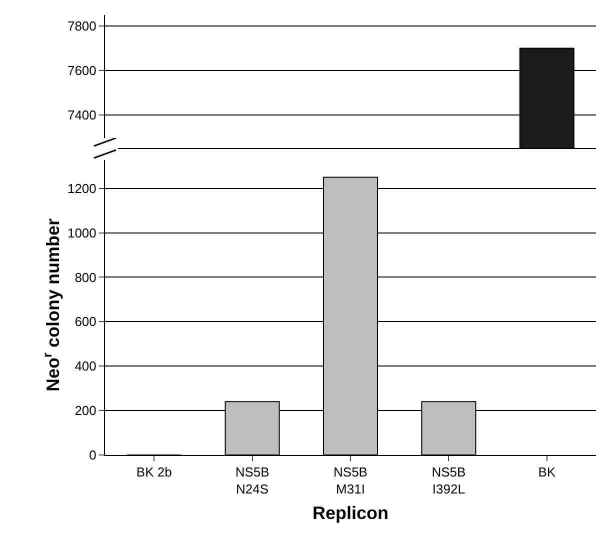  Describe the element at coordinates (350, 513) in the screenshot. I see `x-axis-title: Replicon` at that location.